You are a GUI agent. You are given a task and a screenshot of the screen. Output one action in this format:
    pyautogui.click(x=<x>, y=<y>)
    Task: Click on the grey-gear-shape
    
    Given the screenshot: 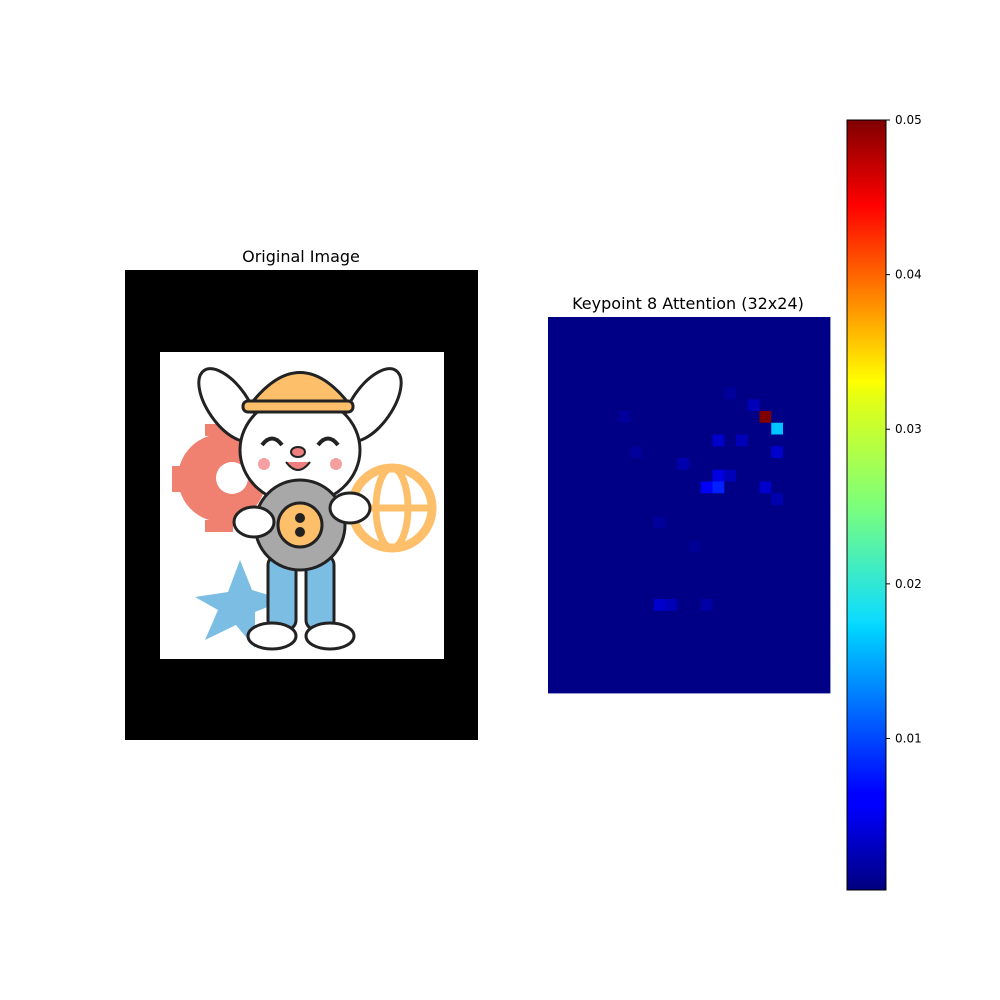 What is the action you would take?
    pyautogui.click(x=300, y=525)
    